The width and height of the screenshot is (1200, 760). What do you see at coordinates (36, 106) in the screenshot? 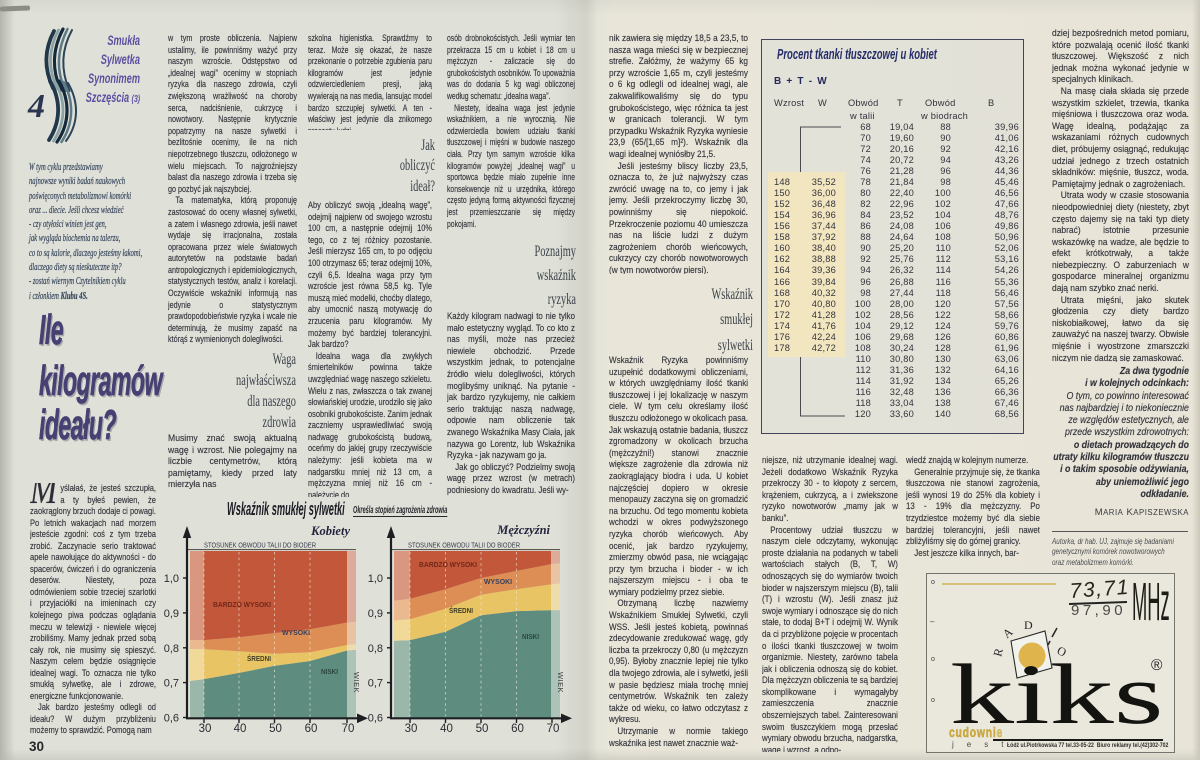
I see `svg-text: 4` at bounding box center [36, 106].